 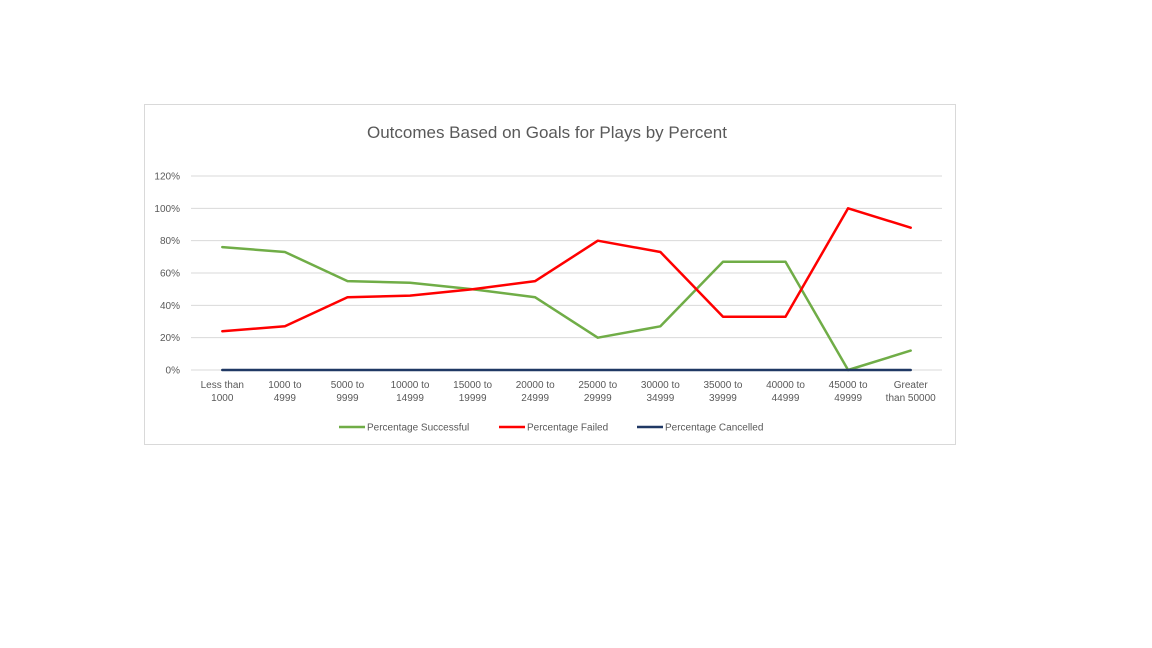 What do you see at coordinates (848, 392) in the screenshot?
I see `x-tick-label: 45000 to 49999` at bounding box center [848, 392].